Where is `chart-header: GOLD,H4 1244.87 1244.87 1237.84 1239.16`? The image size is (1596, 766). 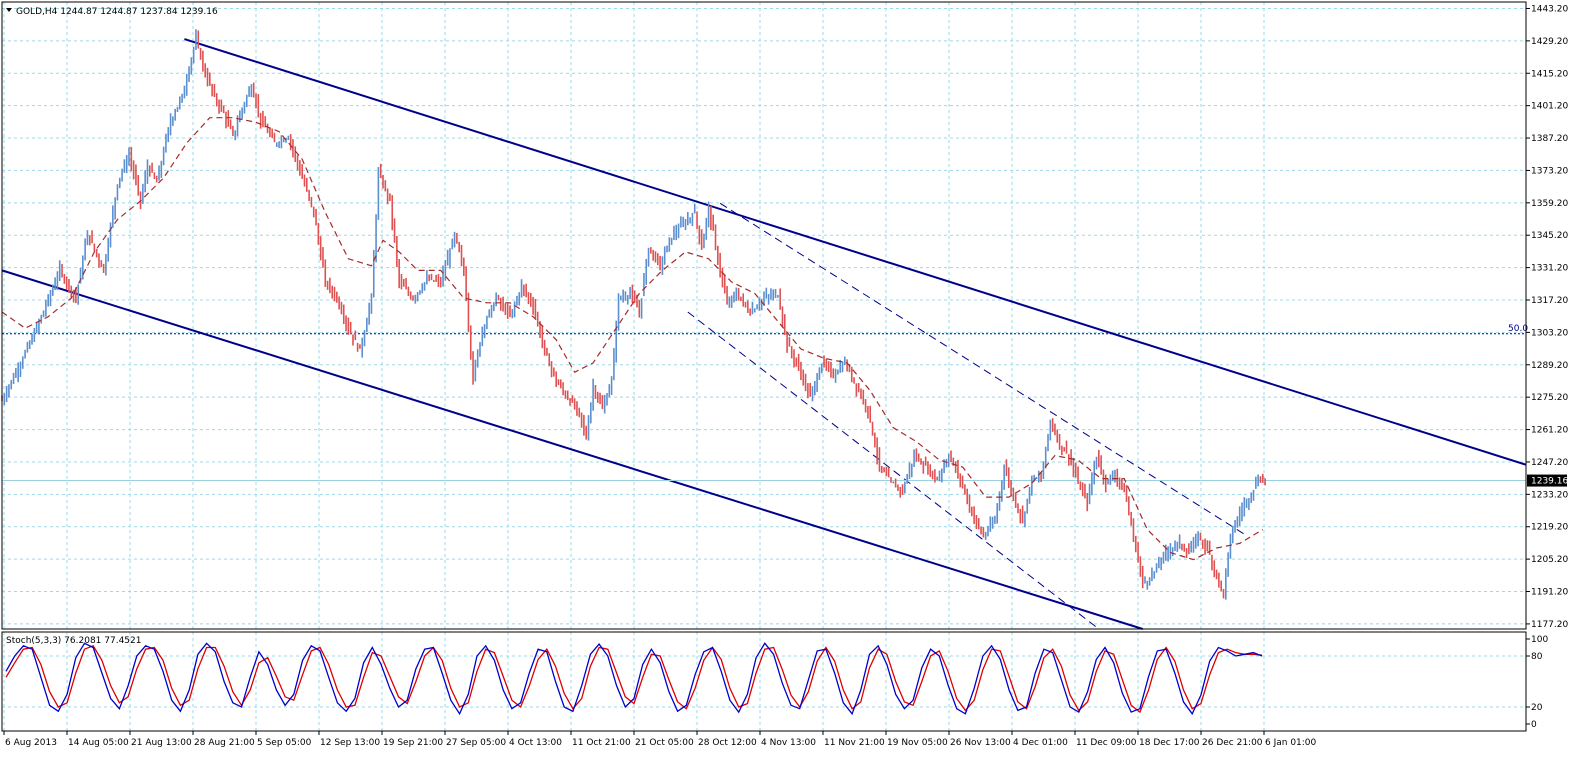 chart-header: GOLD,H4 1244.87 1244.87 1237.84 1239.16 is located at coordinates (112, 12).